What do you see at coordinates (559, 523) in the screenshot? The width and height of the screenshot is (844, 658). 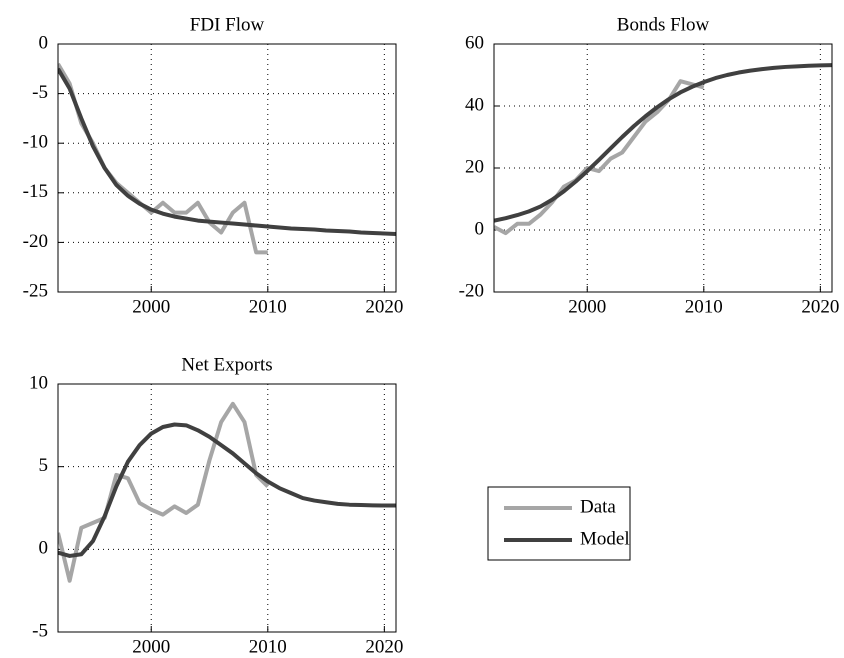 I see `legend-box` at bounding box center [559, 523].